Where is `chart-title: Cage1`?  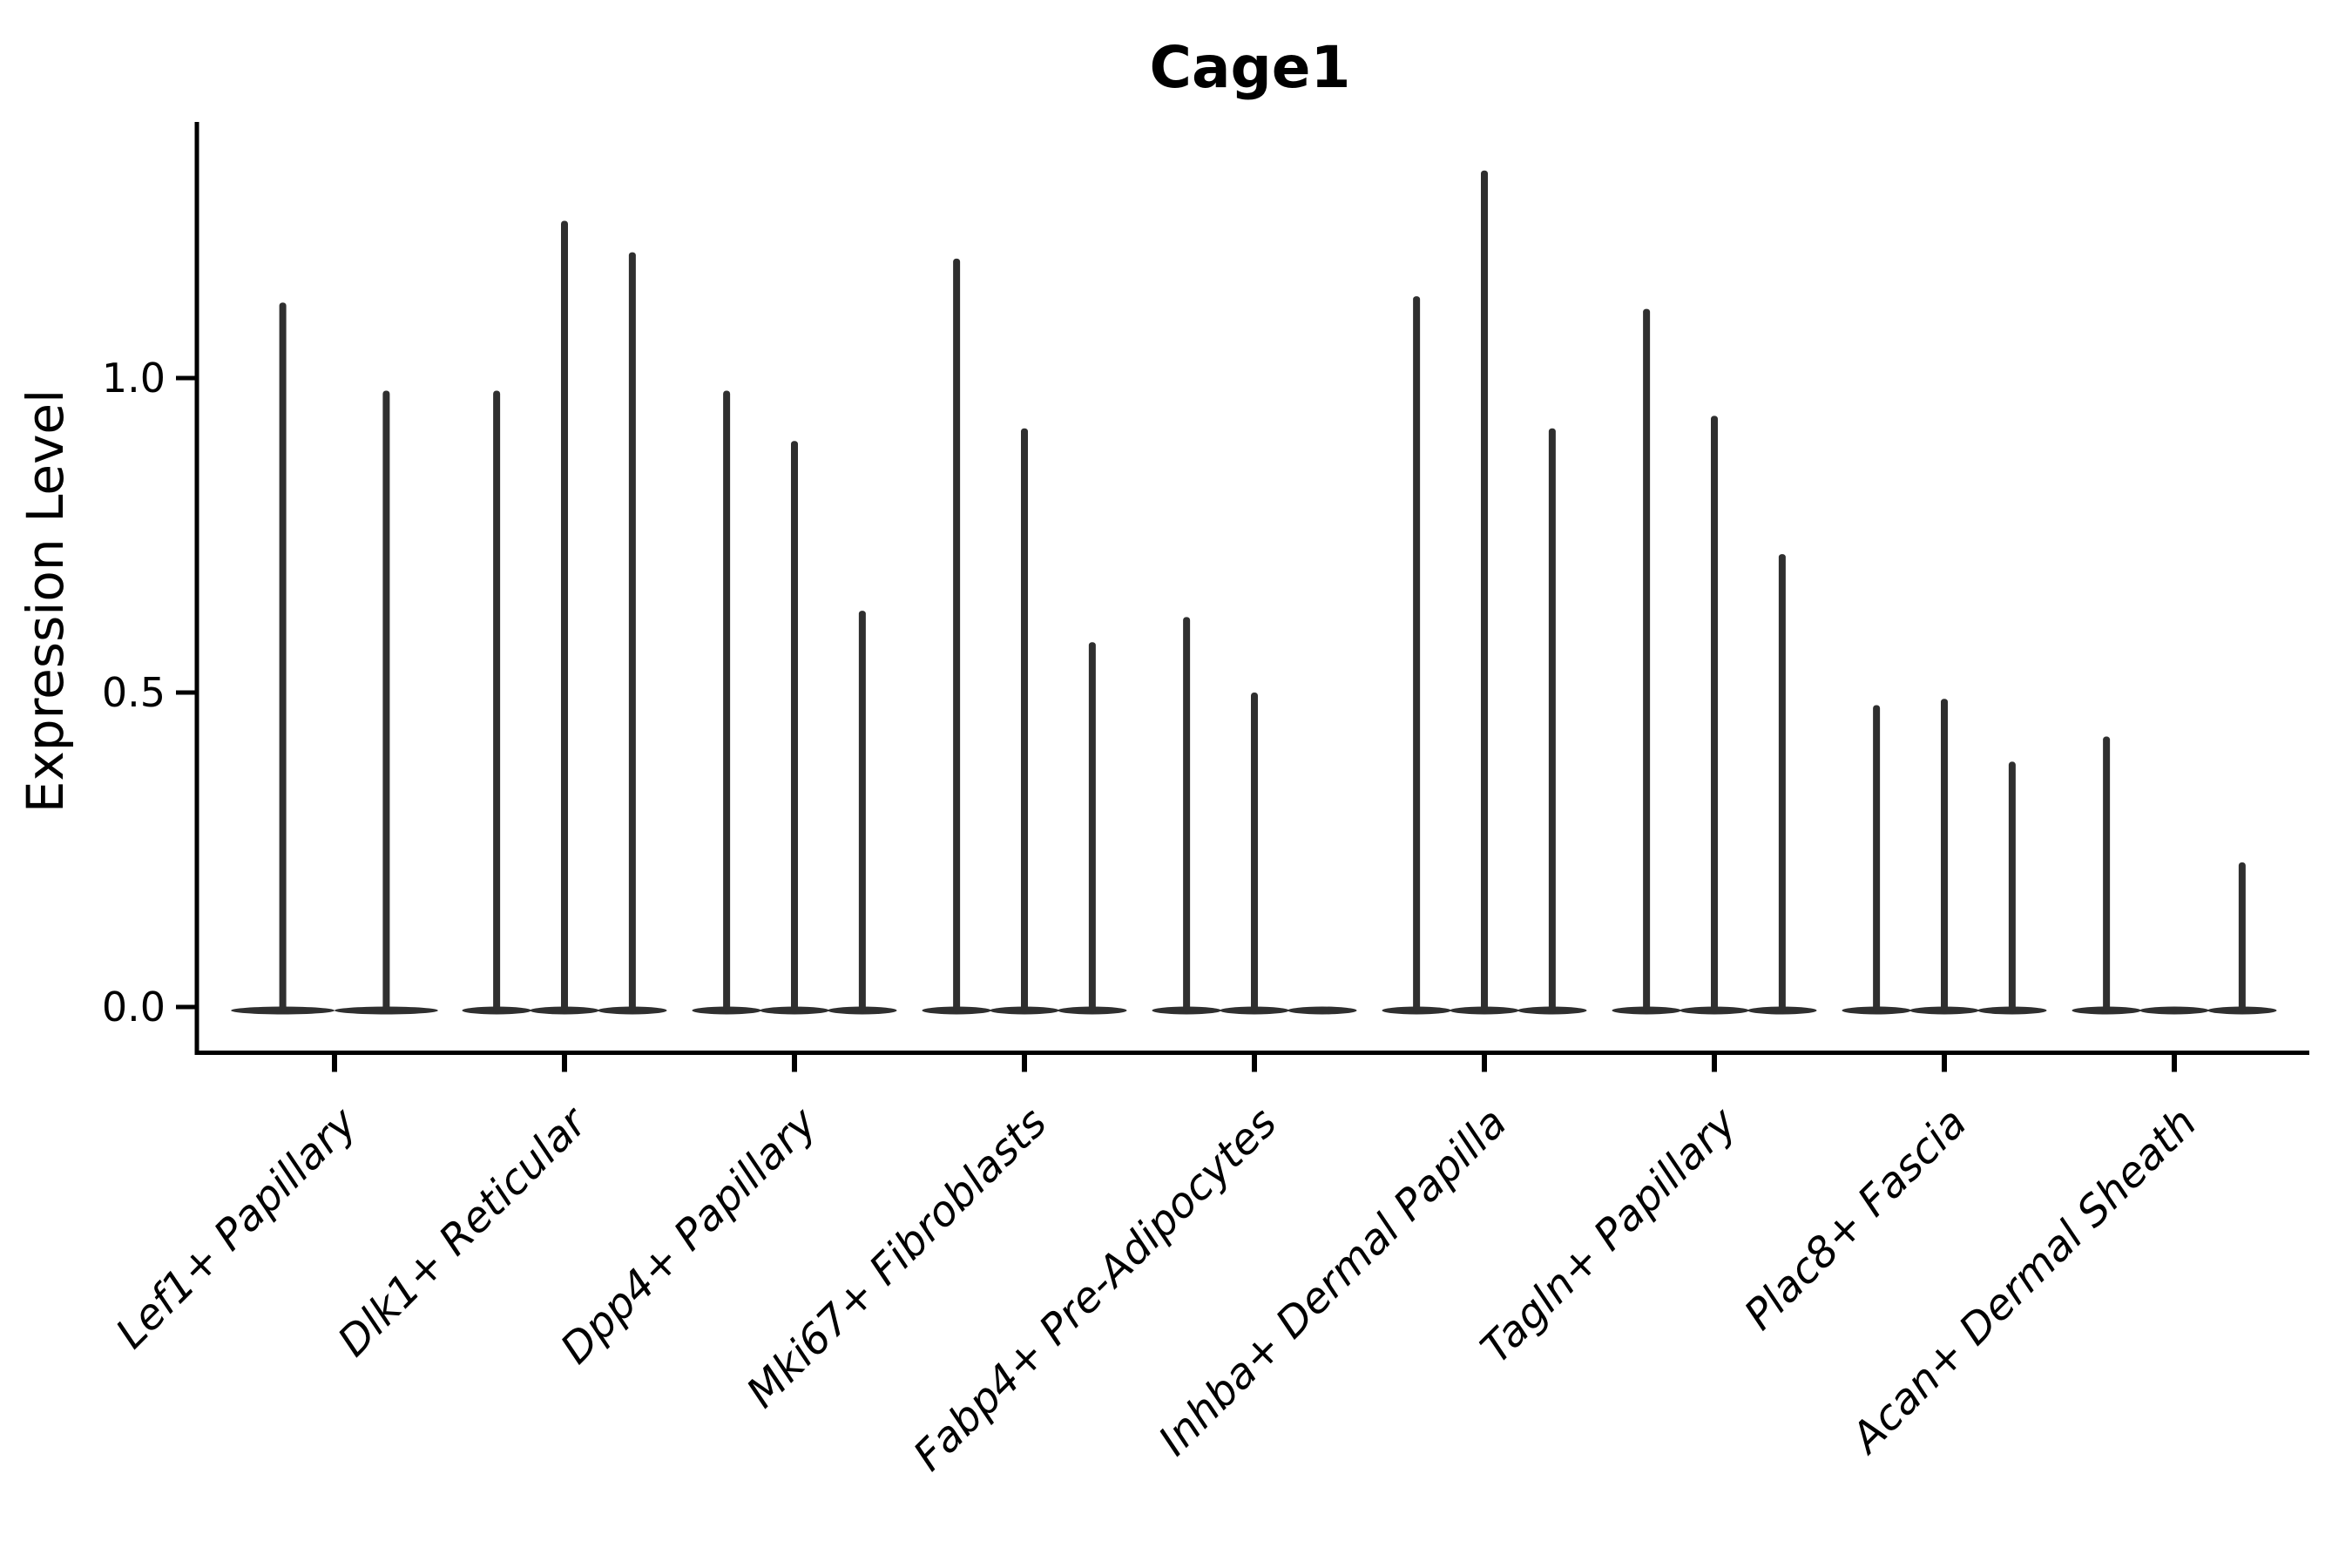 chart-title: Cage1 is located at coordinates (1250, 67).